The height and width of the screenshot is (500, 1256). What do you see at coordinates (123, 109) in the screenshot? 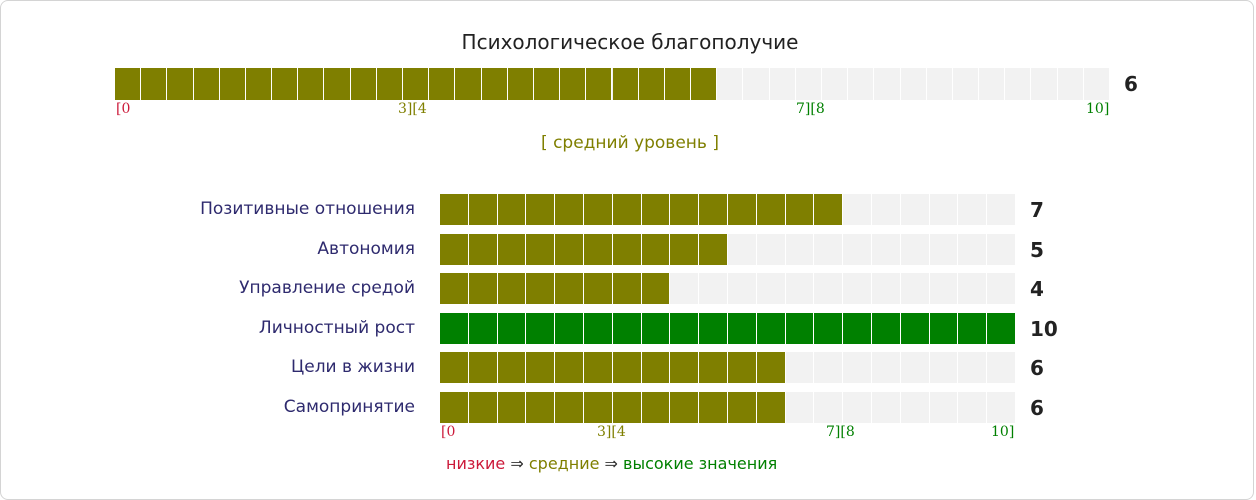
I see `main-tick-0: [0` at bounding box center [123, 109].